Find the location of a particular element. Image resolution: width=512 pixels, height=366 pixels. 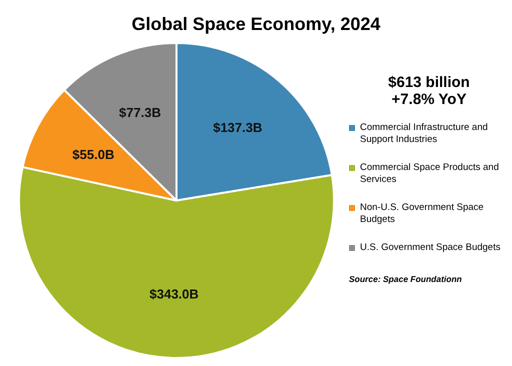

data-label: $343.0B is located at coordinates (174, 294).